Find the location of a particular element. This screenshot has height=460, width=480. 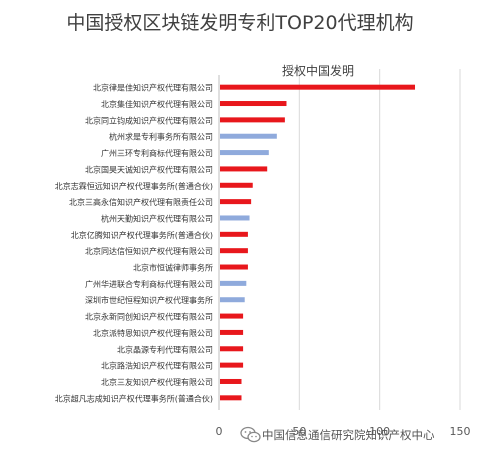

chart-title: 中国授权区块链发明专利TOP20代理机构 is located at coordinates (240, 23).